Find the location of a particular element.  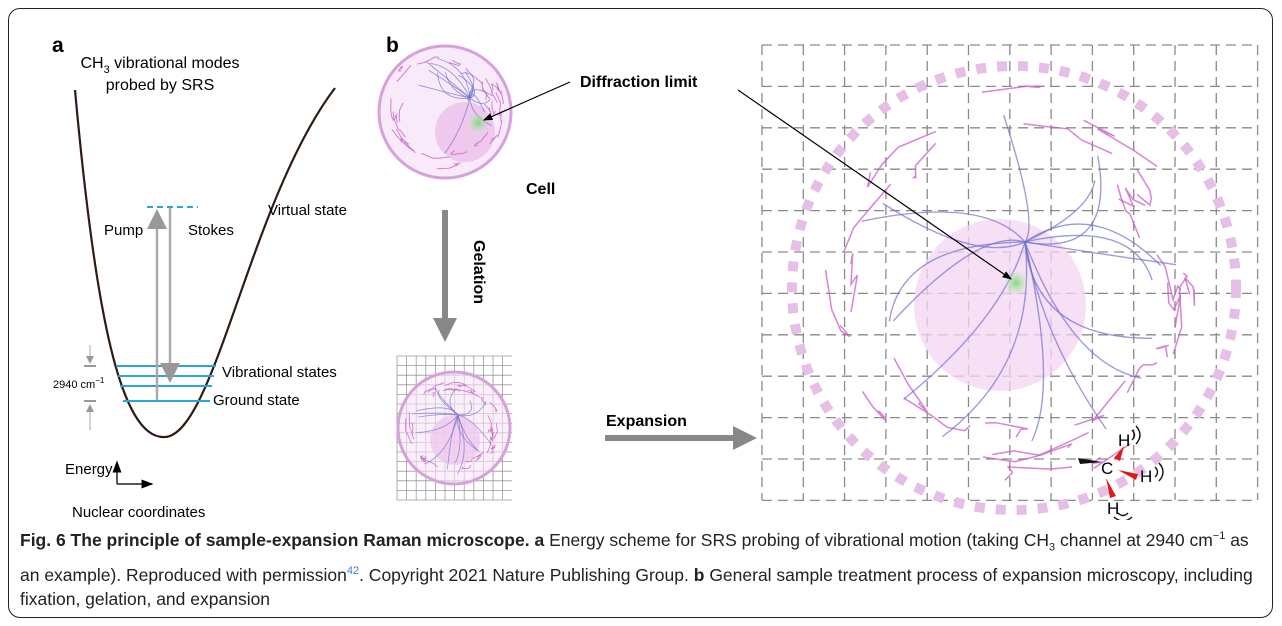

title-sub: 3 is located at coordinates (107, 70).